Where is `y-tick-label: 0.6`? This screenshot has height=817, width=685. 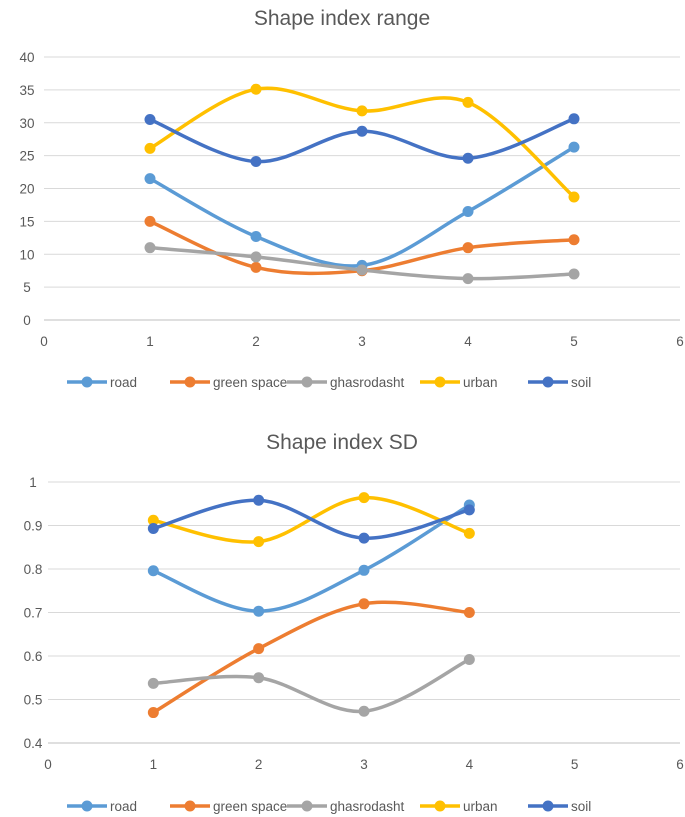
y-tick-label: 0.6 is located at coordinates (33, 656).